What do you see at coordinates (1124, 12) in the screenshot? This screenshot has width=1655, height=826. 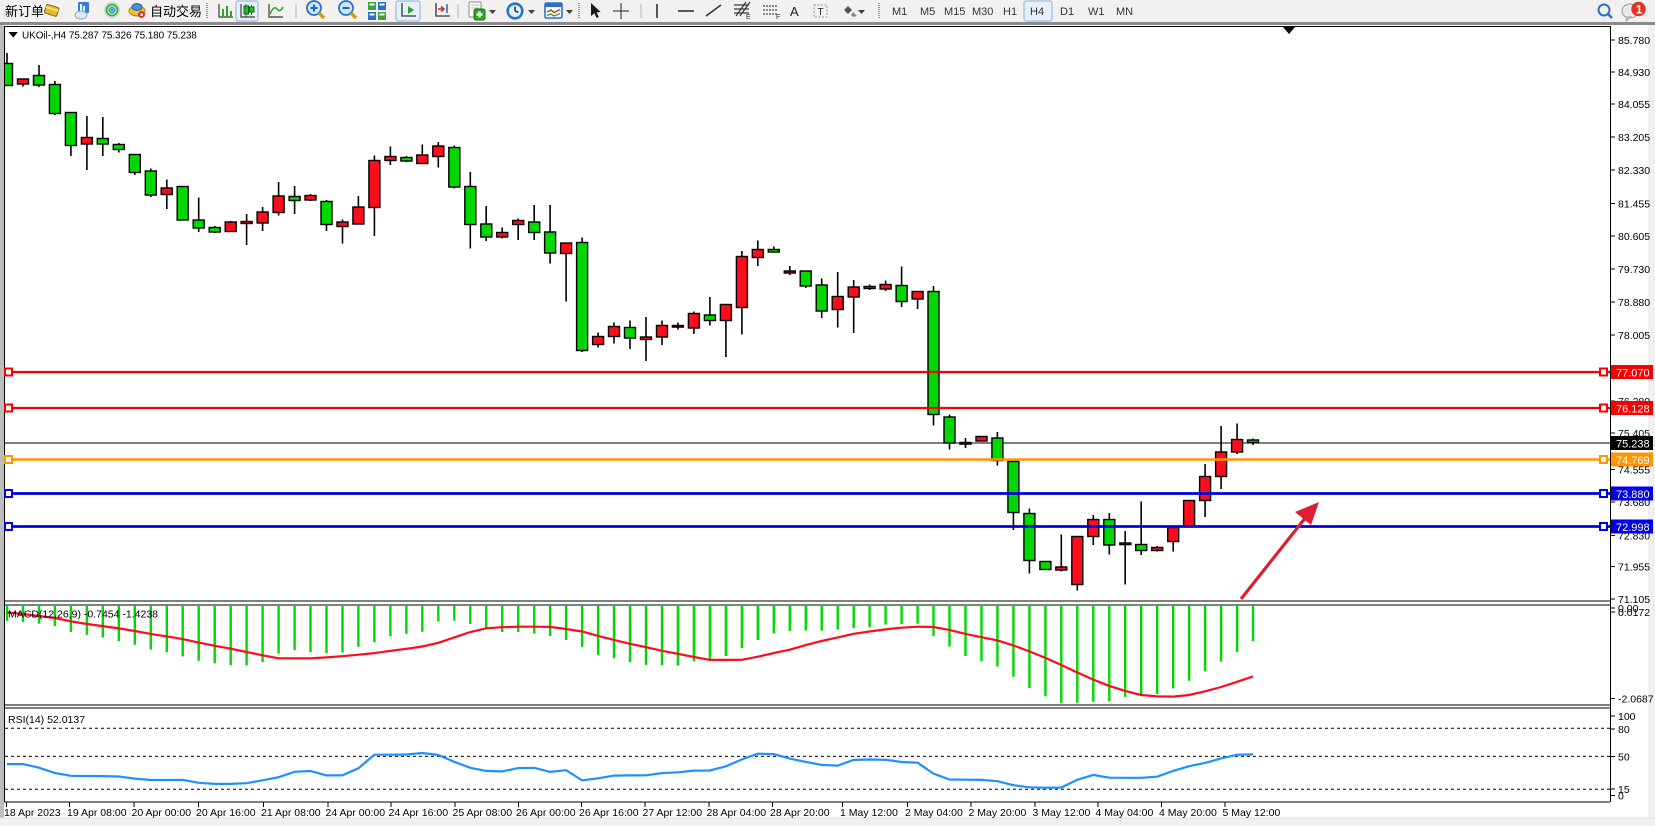 I see `svg-text: MN` at bounding box center [1124, 12].